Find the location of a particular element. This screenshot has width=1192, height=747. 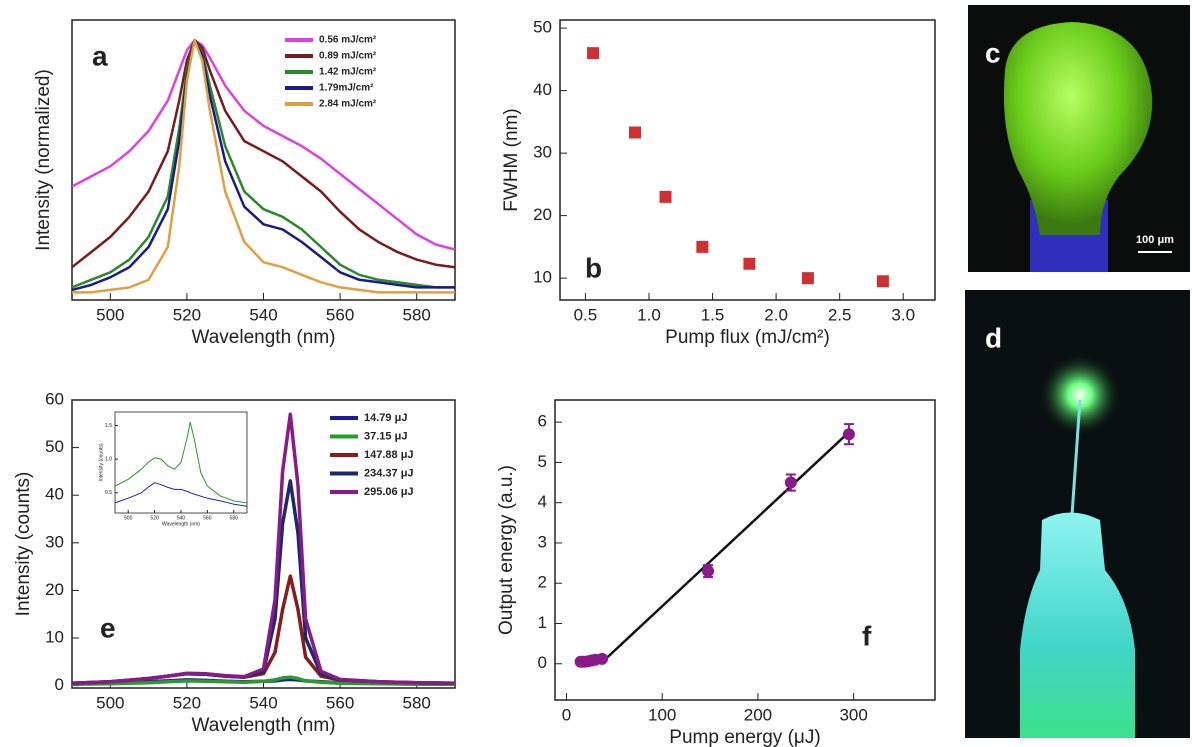

photo-c: c 100 μm is located at coordinates (1079, 138).